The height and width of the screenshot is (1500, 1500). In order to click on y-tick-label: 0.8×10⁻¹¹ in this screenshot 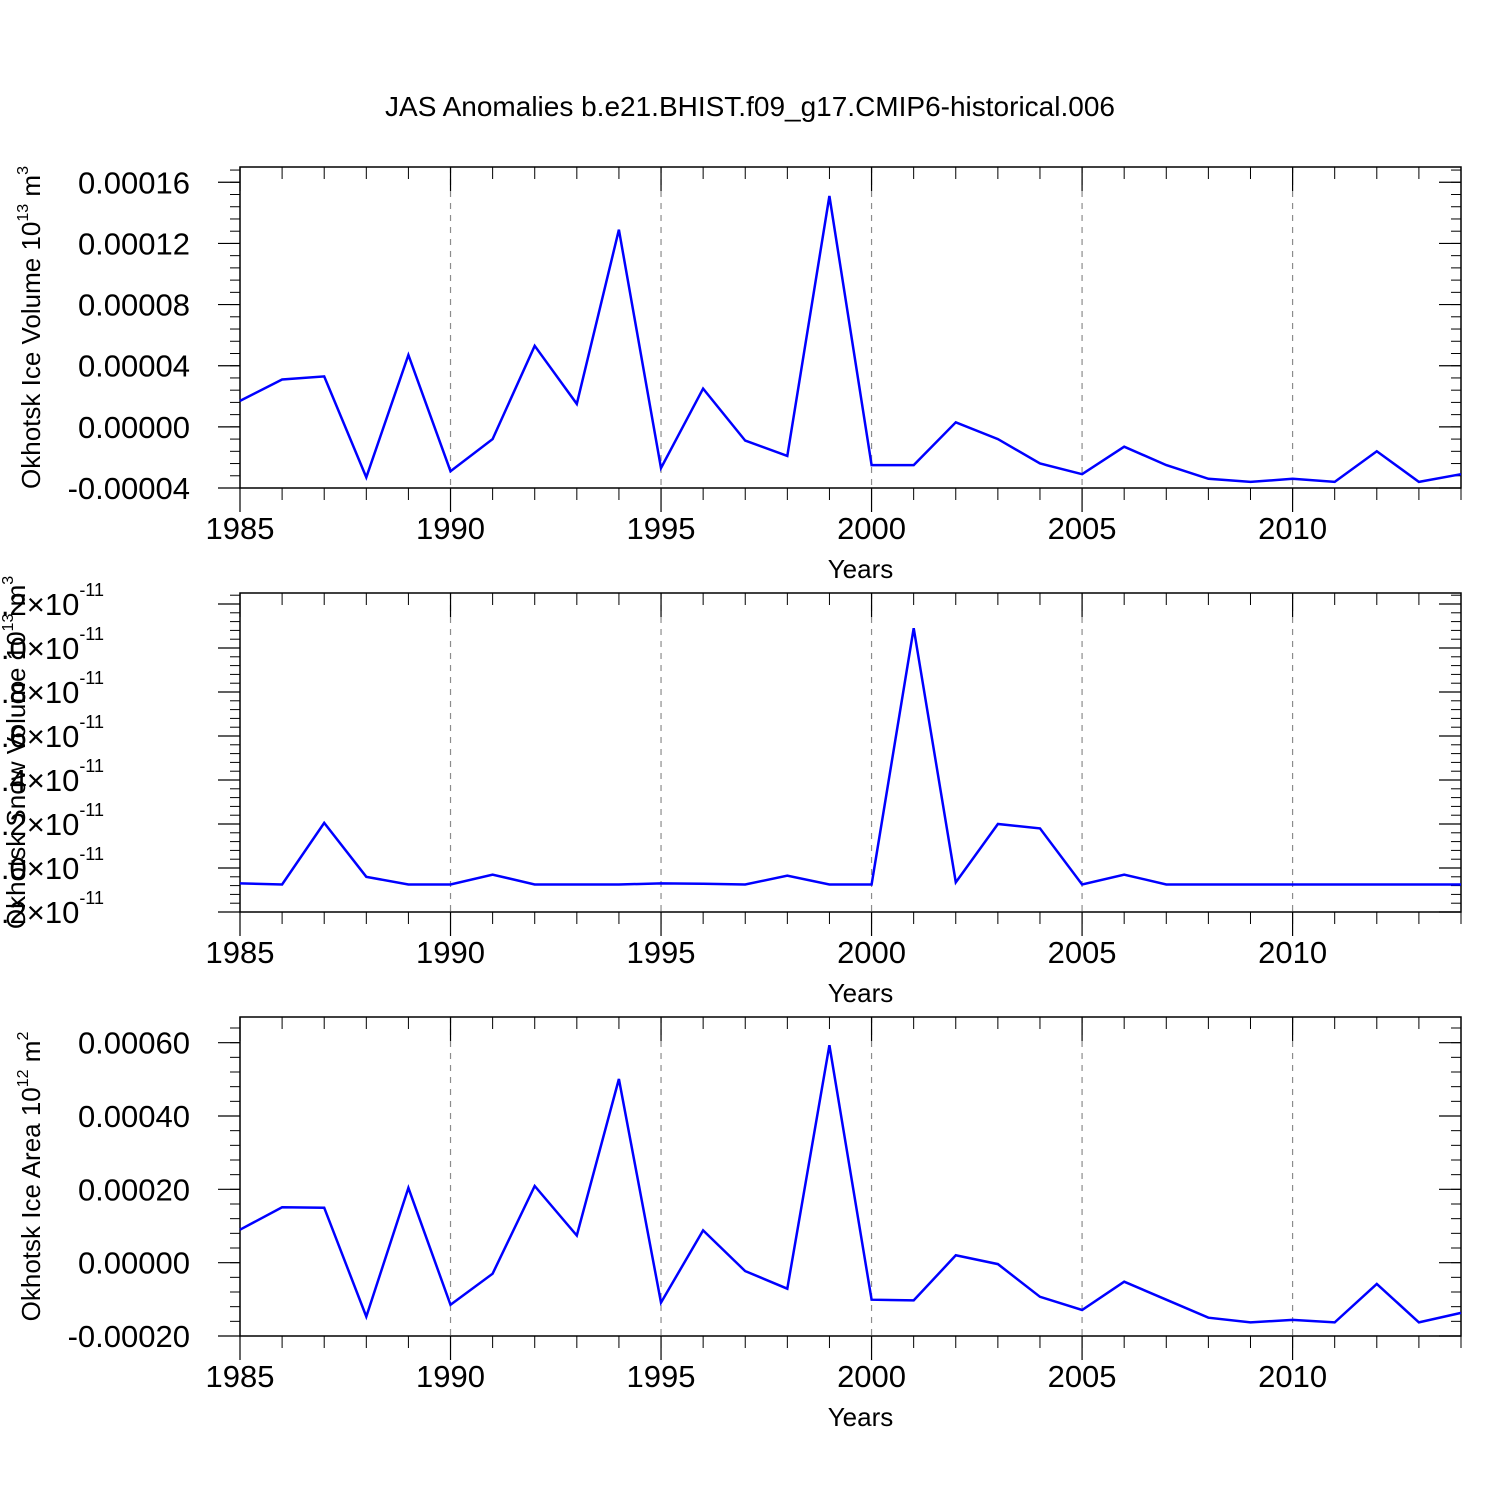, I will do `click(52, 689)`.